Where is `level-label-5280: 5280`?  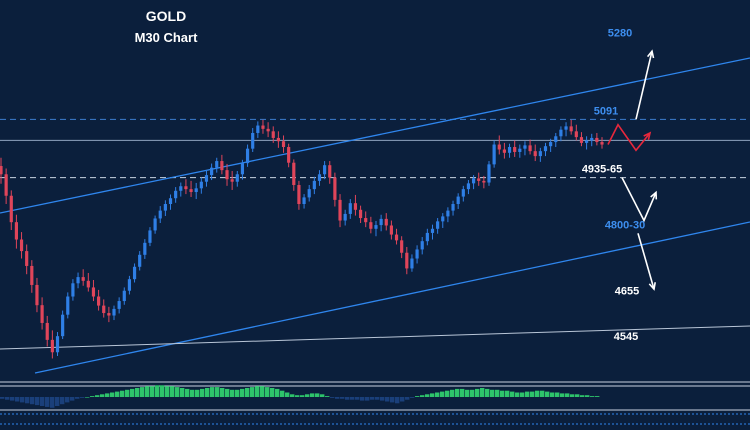
level-label-5280: 5280 is located at coordinates (620, 33).